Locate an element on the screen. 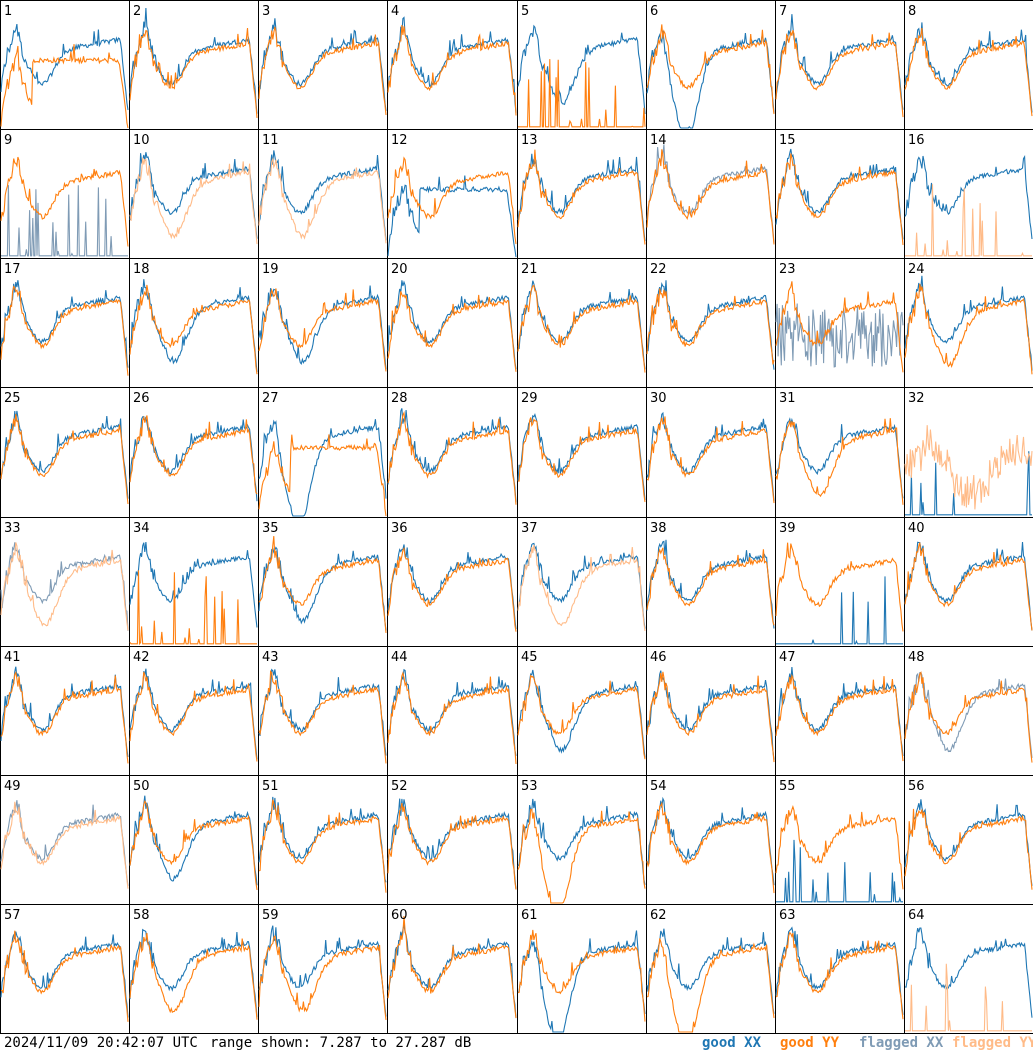 The height and width of the screenshot is (1053, 1033). panel-32: 32 is located at coordinates (968, 452).